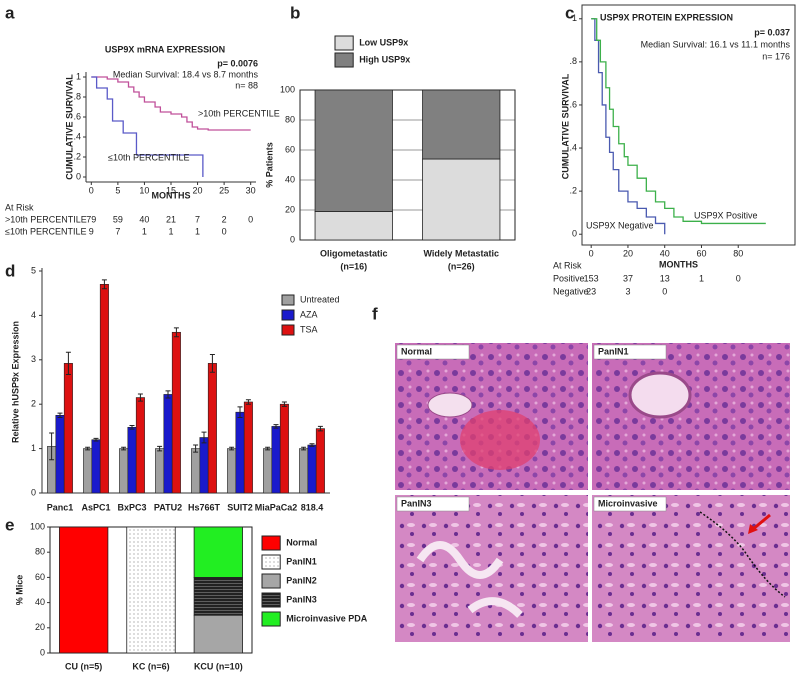 Image resolution: width=800 pixels, height=684 pixels. What do you see at coordinates (91, 231) in the screenshot?
I see `at-risk-count: 9` at bounding box center [91, 231].